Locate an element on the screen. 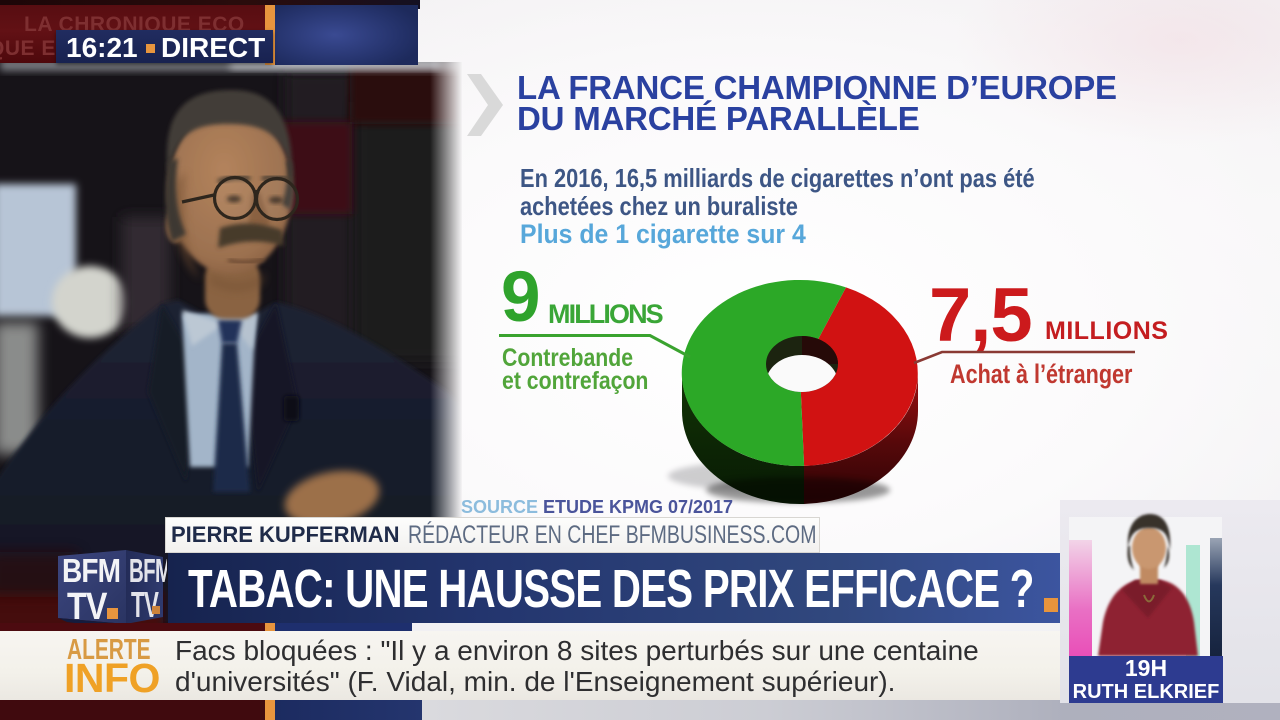 This screenshot has width=1280, height=720. svg-text: RUTH ELKRIEF is located at coordinates (1146, 692).